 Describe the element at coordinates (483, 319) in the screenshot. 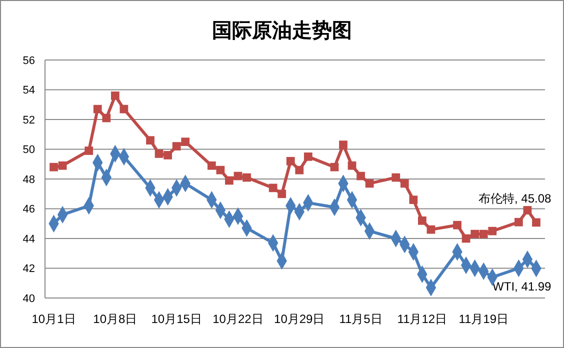

I see `x-tick-label: 11月19日` at that location.